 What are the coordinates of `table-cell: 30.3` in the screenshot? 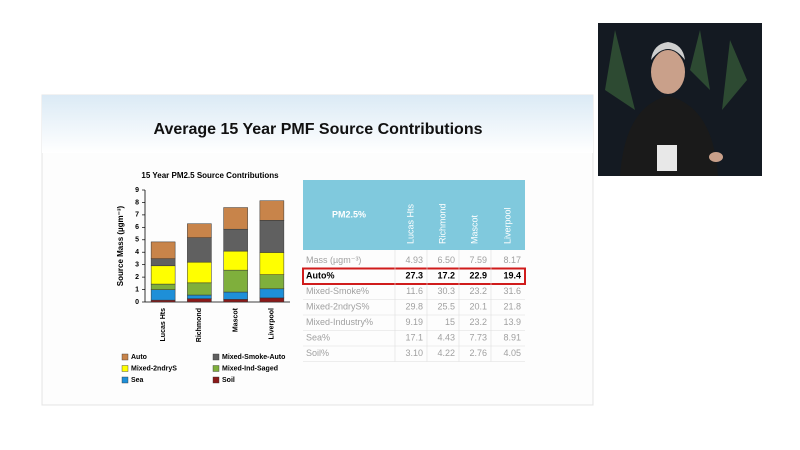 It's located at (446, 291).